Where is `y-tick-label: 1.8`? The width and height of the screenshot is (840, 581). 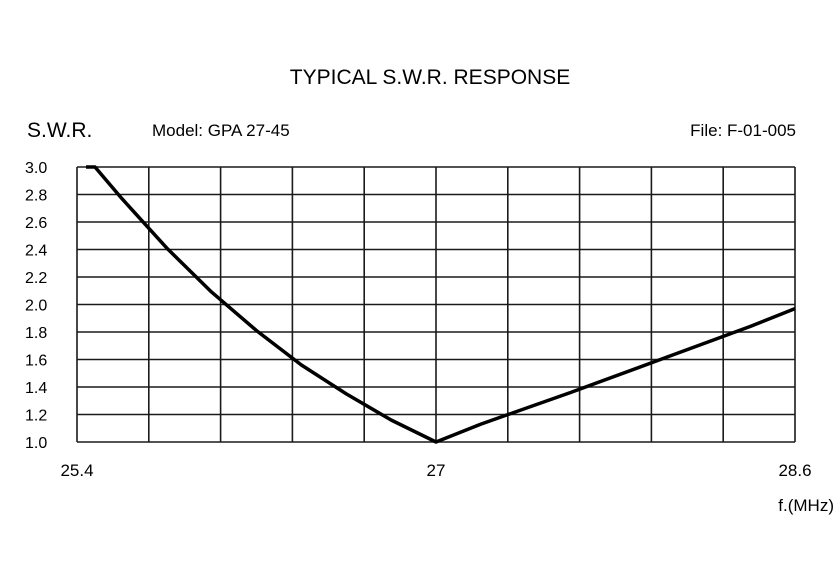
y-tick-label: 1.8 is located at coordinates (36, 333).